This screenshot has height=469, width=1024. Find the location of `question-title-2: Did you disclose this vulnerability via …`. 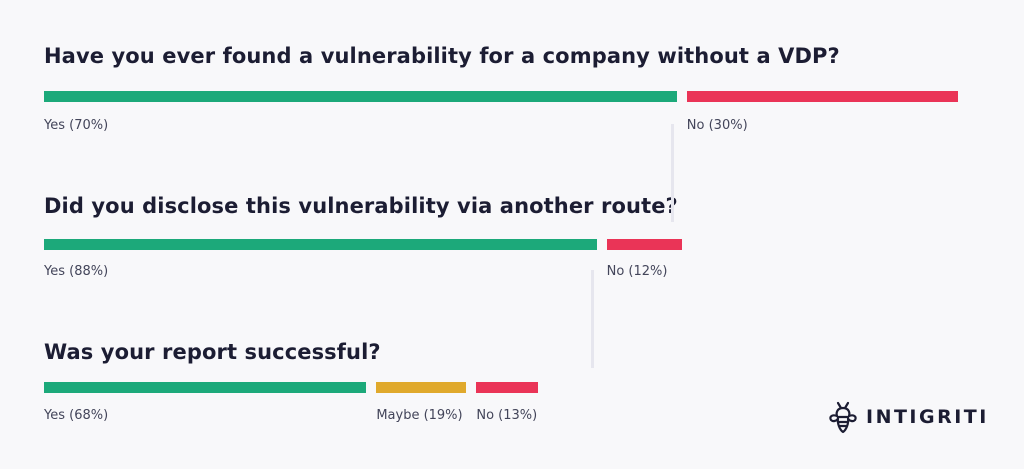

question-title-2: Did you disclose this vulnerability via … is located at coordinates (361, 206).